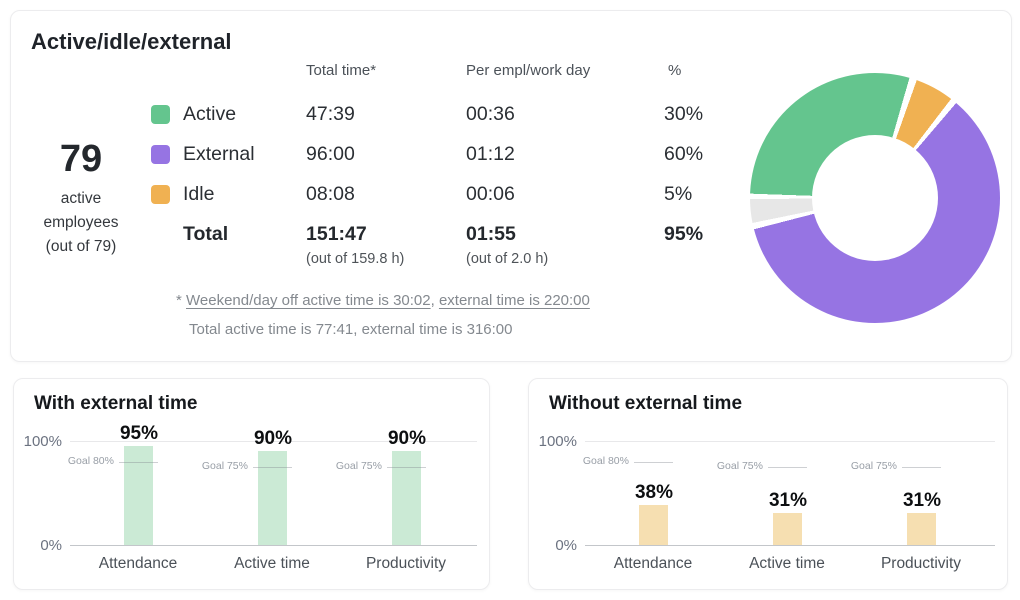 The width and height of the screenshot is (1020, 600). What do you see at coordinates (646, 403) in the screenshot?
I see `chart-title-without-external: Without external time` at bounding box center [646, 403].